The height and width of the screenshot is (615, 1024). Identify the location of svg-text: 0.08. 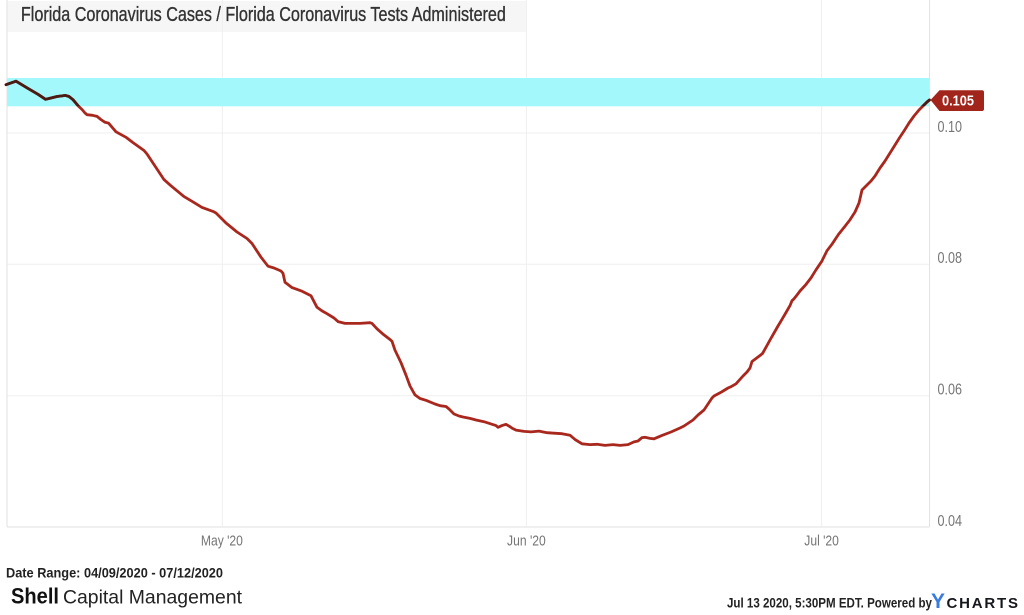
(950, 258).